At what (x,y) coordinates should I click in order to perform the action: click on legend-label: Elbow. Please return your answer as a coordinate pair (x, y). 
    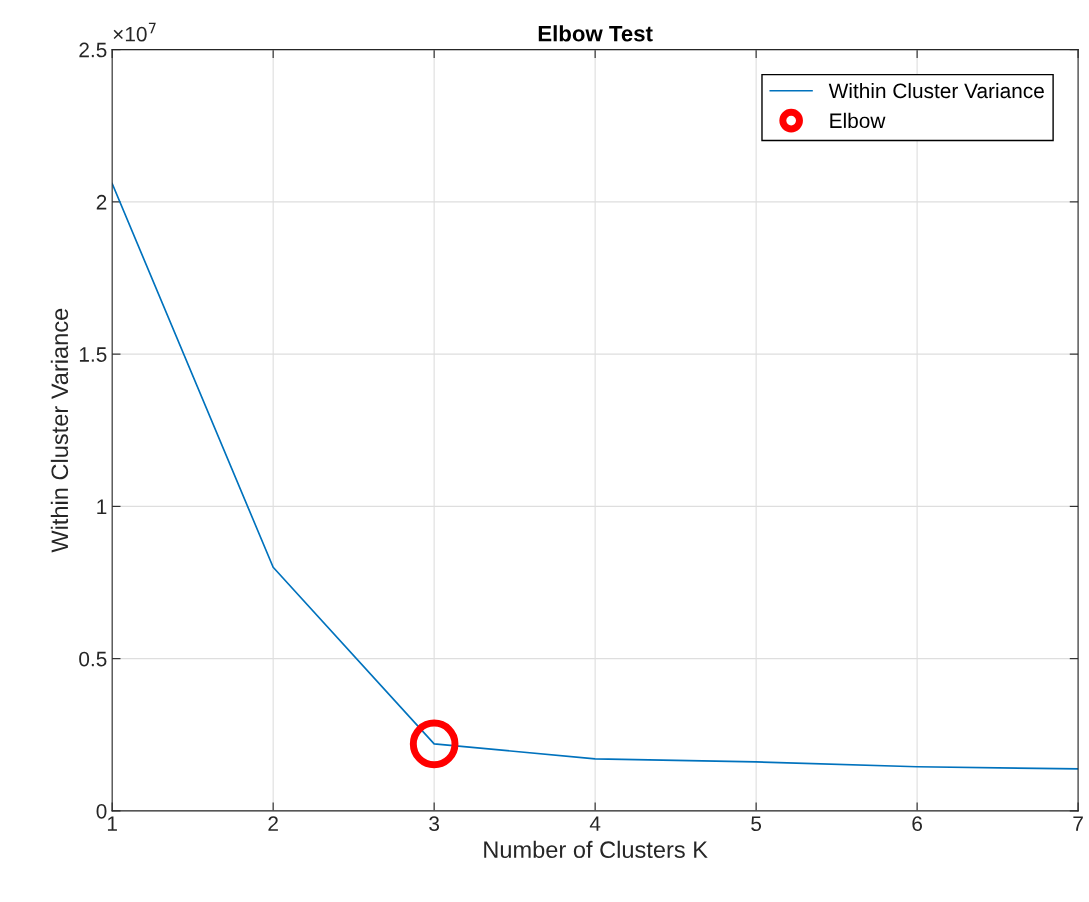
    Looking at the image, I should click on (858, 120).